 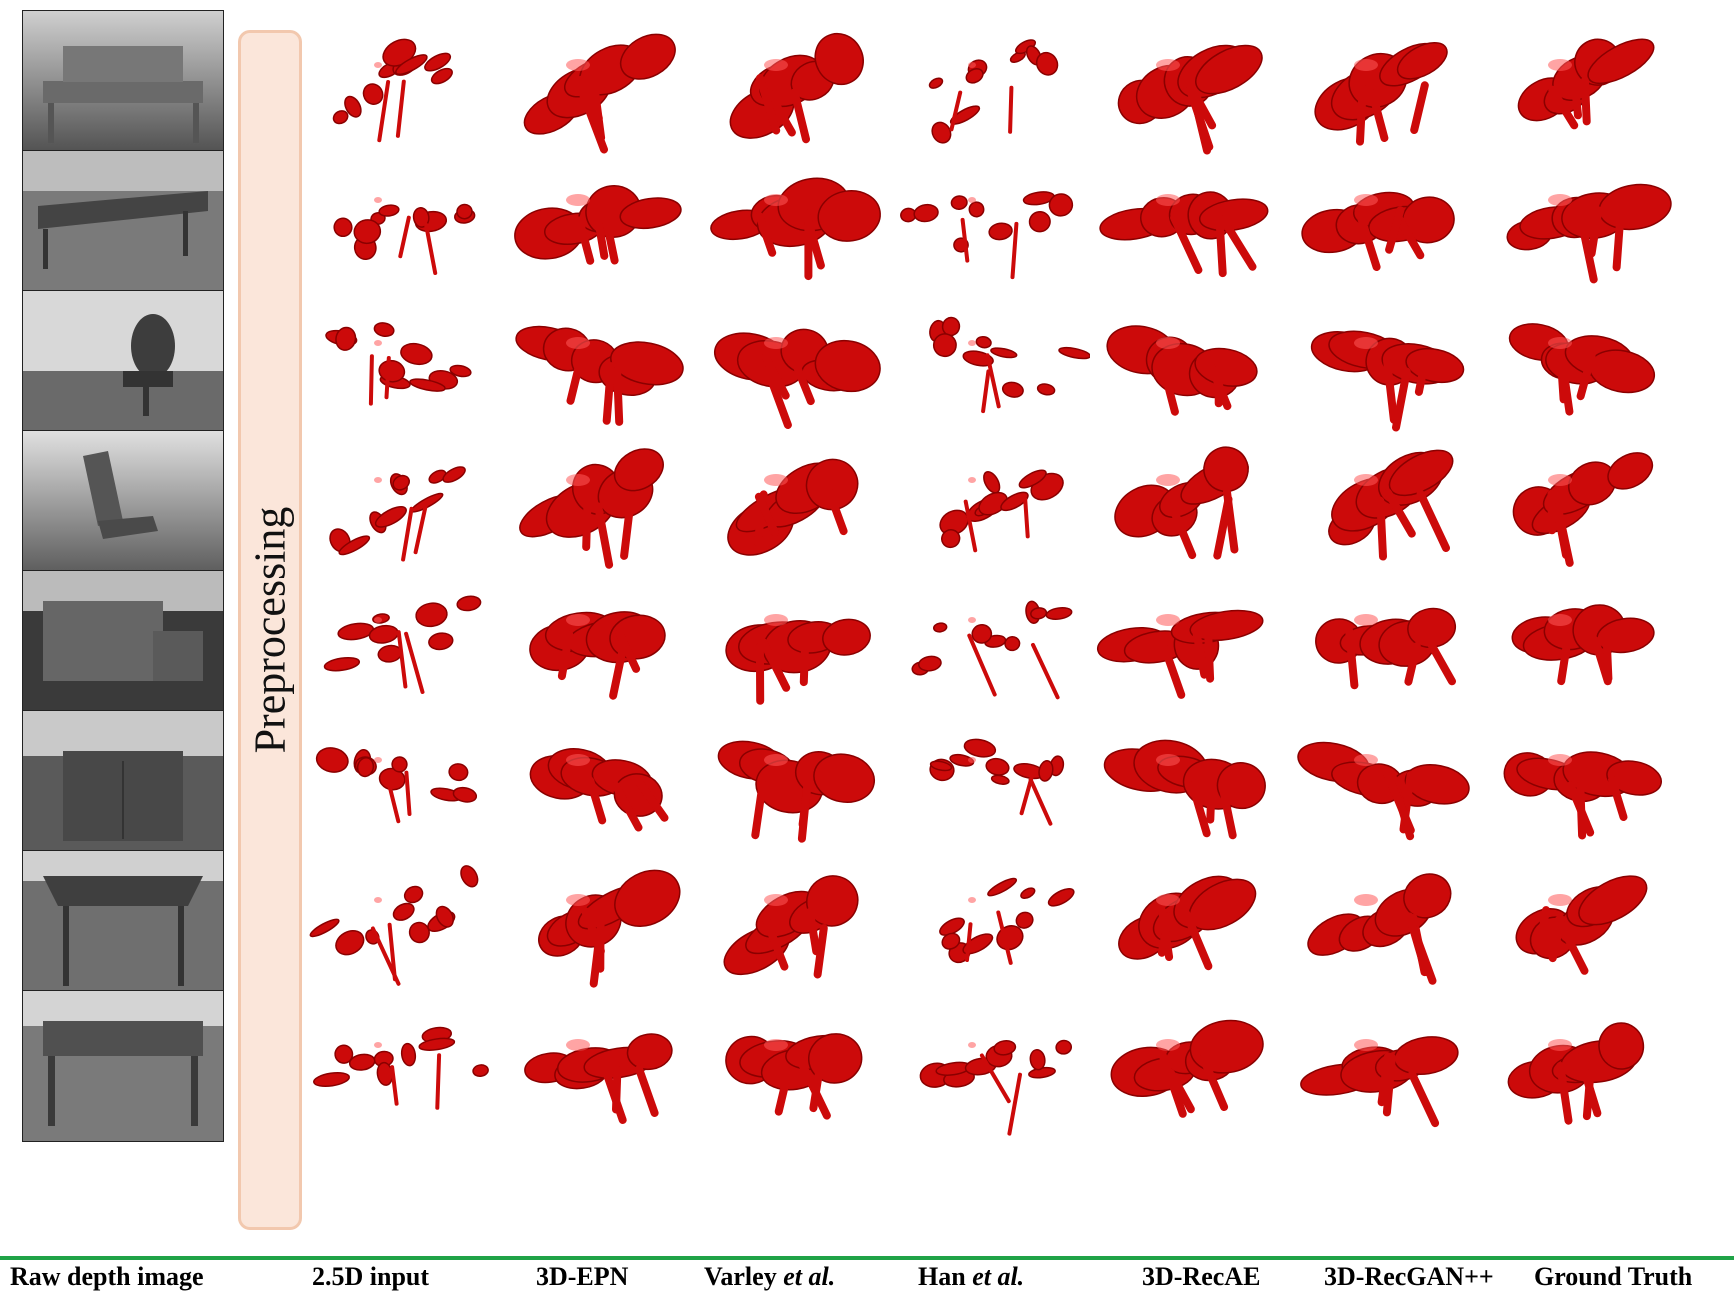 I want to click on column-label-3d-recae: 3D-RecAE, so click(x=1201, y=1276).